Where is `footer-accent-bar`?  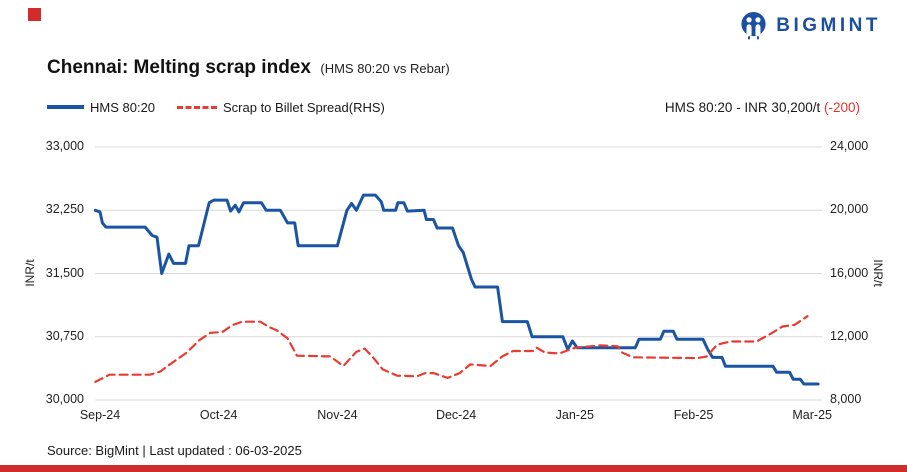 footer-accent-bar is located at coordinates (453, 468).